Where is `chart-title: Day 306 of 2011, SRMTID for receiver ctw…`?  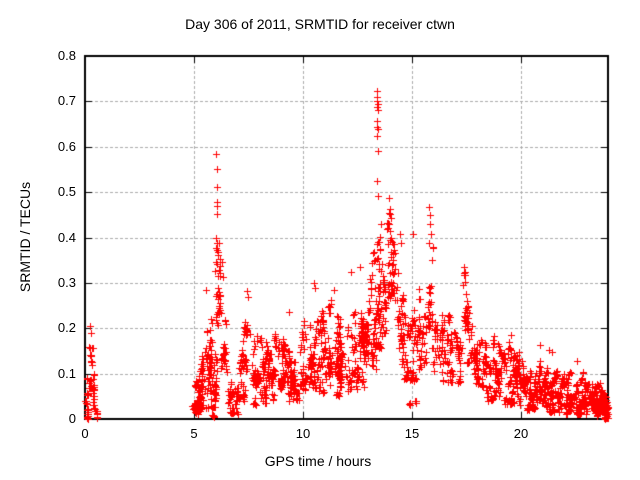
chart-title: Day 306 of 2011, SRMTID for receiver ctw… is located at coordinates (320, 24).